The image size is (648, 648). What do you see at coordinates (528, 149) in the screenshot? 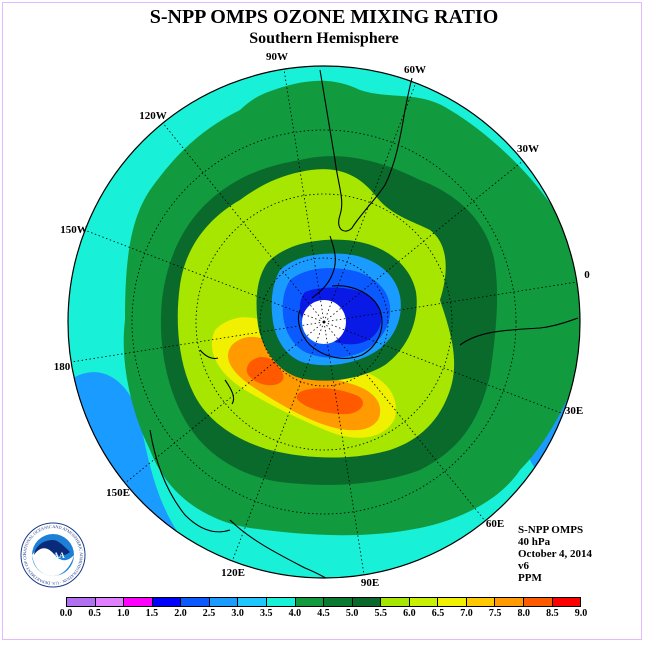
I see `lon-label-30w: 30W` at bounding box center [528, 149].